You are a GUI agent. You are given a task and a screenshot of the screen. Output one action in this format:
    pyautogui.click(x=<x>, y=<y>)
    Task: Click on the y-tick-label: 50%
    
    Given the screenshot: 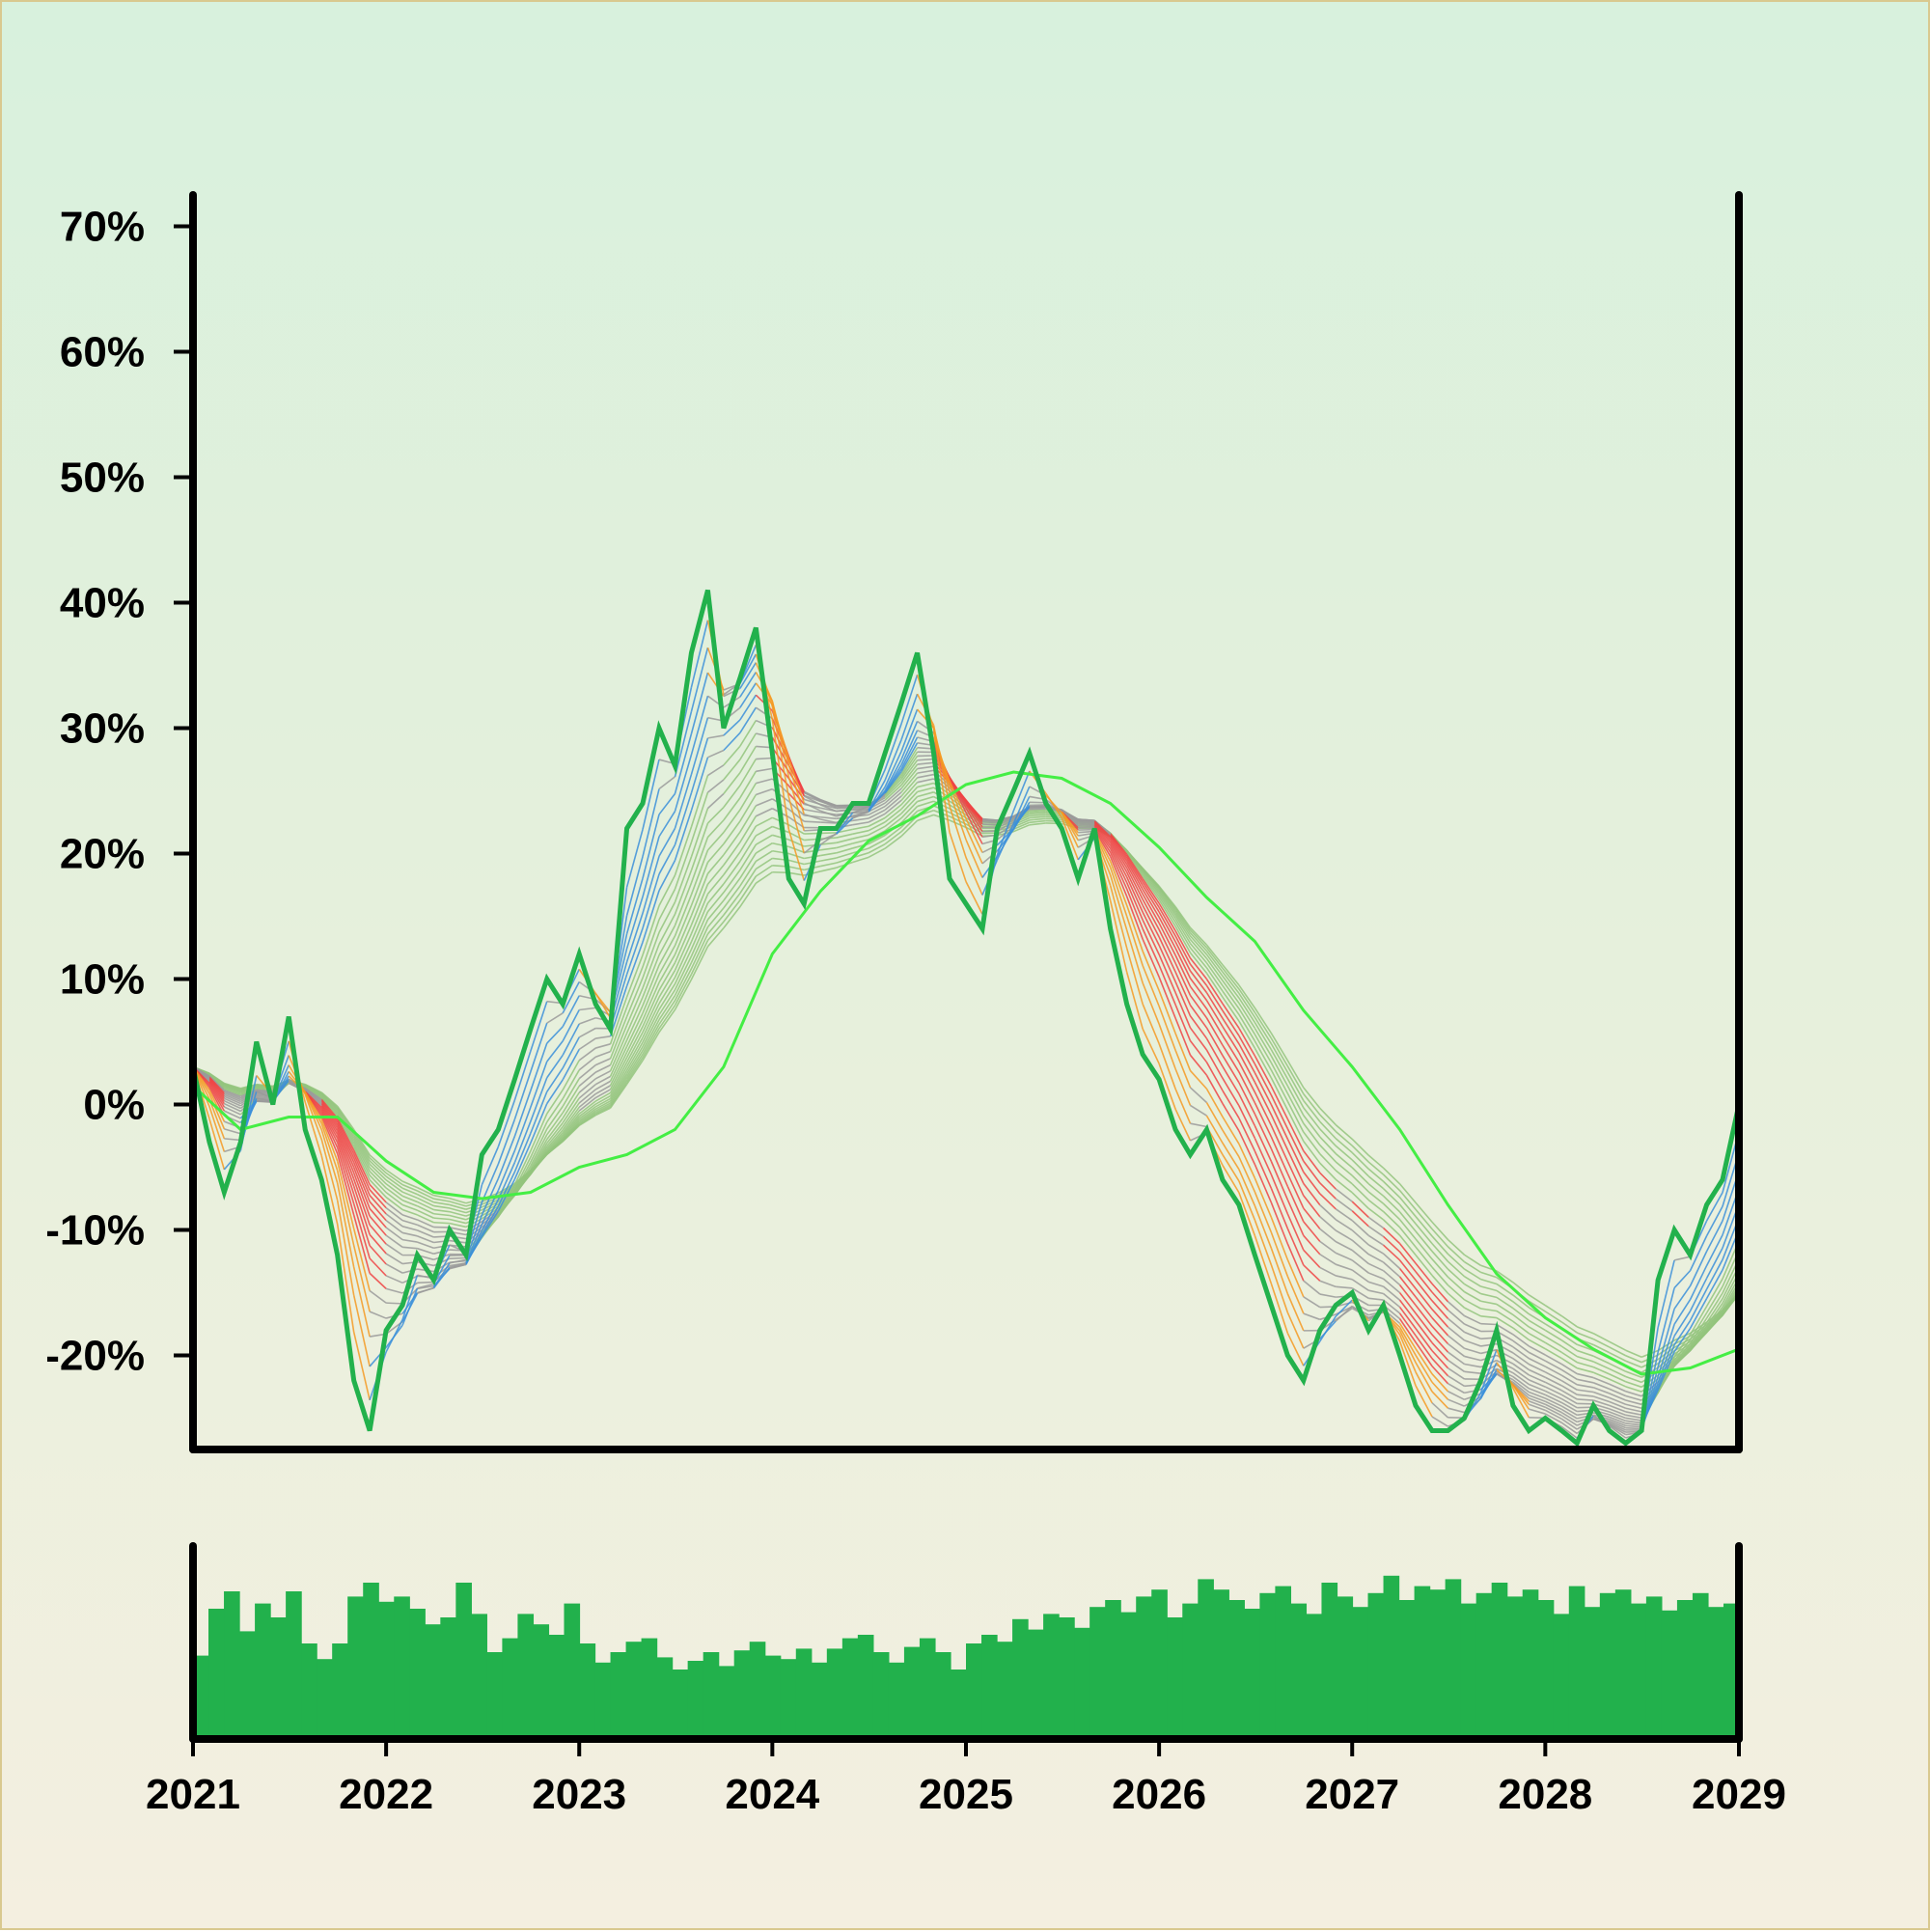 What is the action you would take?
    pyautogui.click(x=102, y=478)
    